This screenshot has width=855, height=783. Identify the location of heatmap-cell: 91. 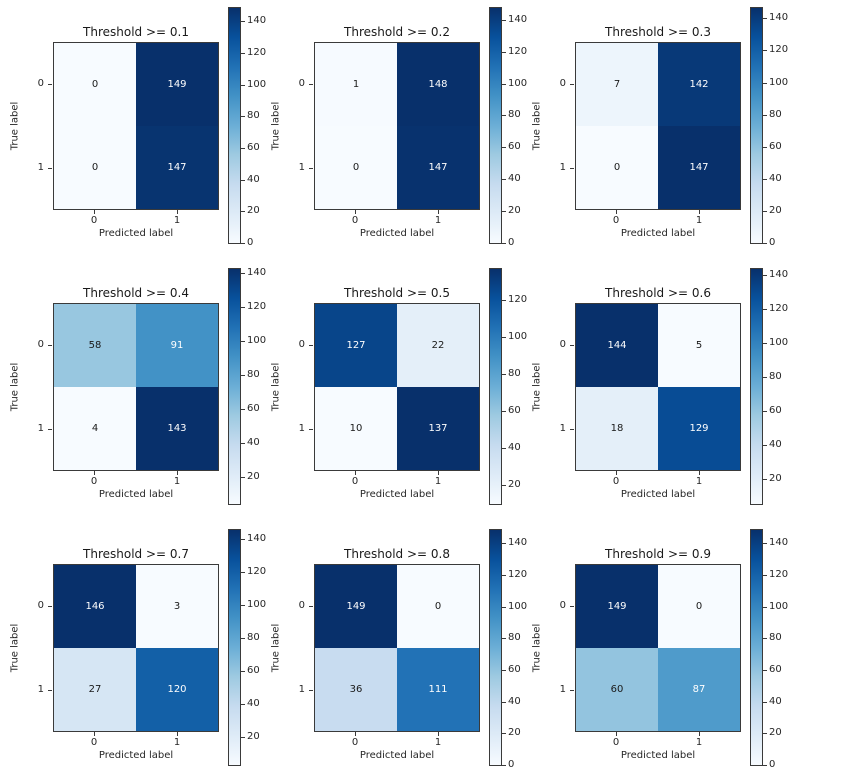
(177, 345).